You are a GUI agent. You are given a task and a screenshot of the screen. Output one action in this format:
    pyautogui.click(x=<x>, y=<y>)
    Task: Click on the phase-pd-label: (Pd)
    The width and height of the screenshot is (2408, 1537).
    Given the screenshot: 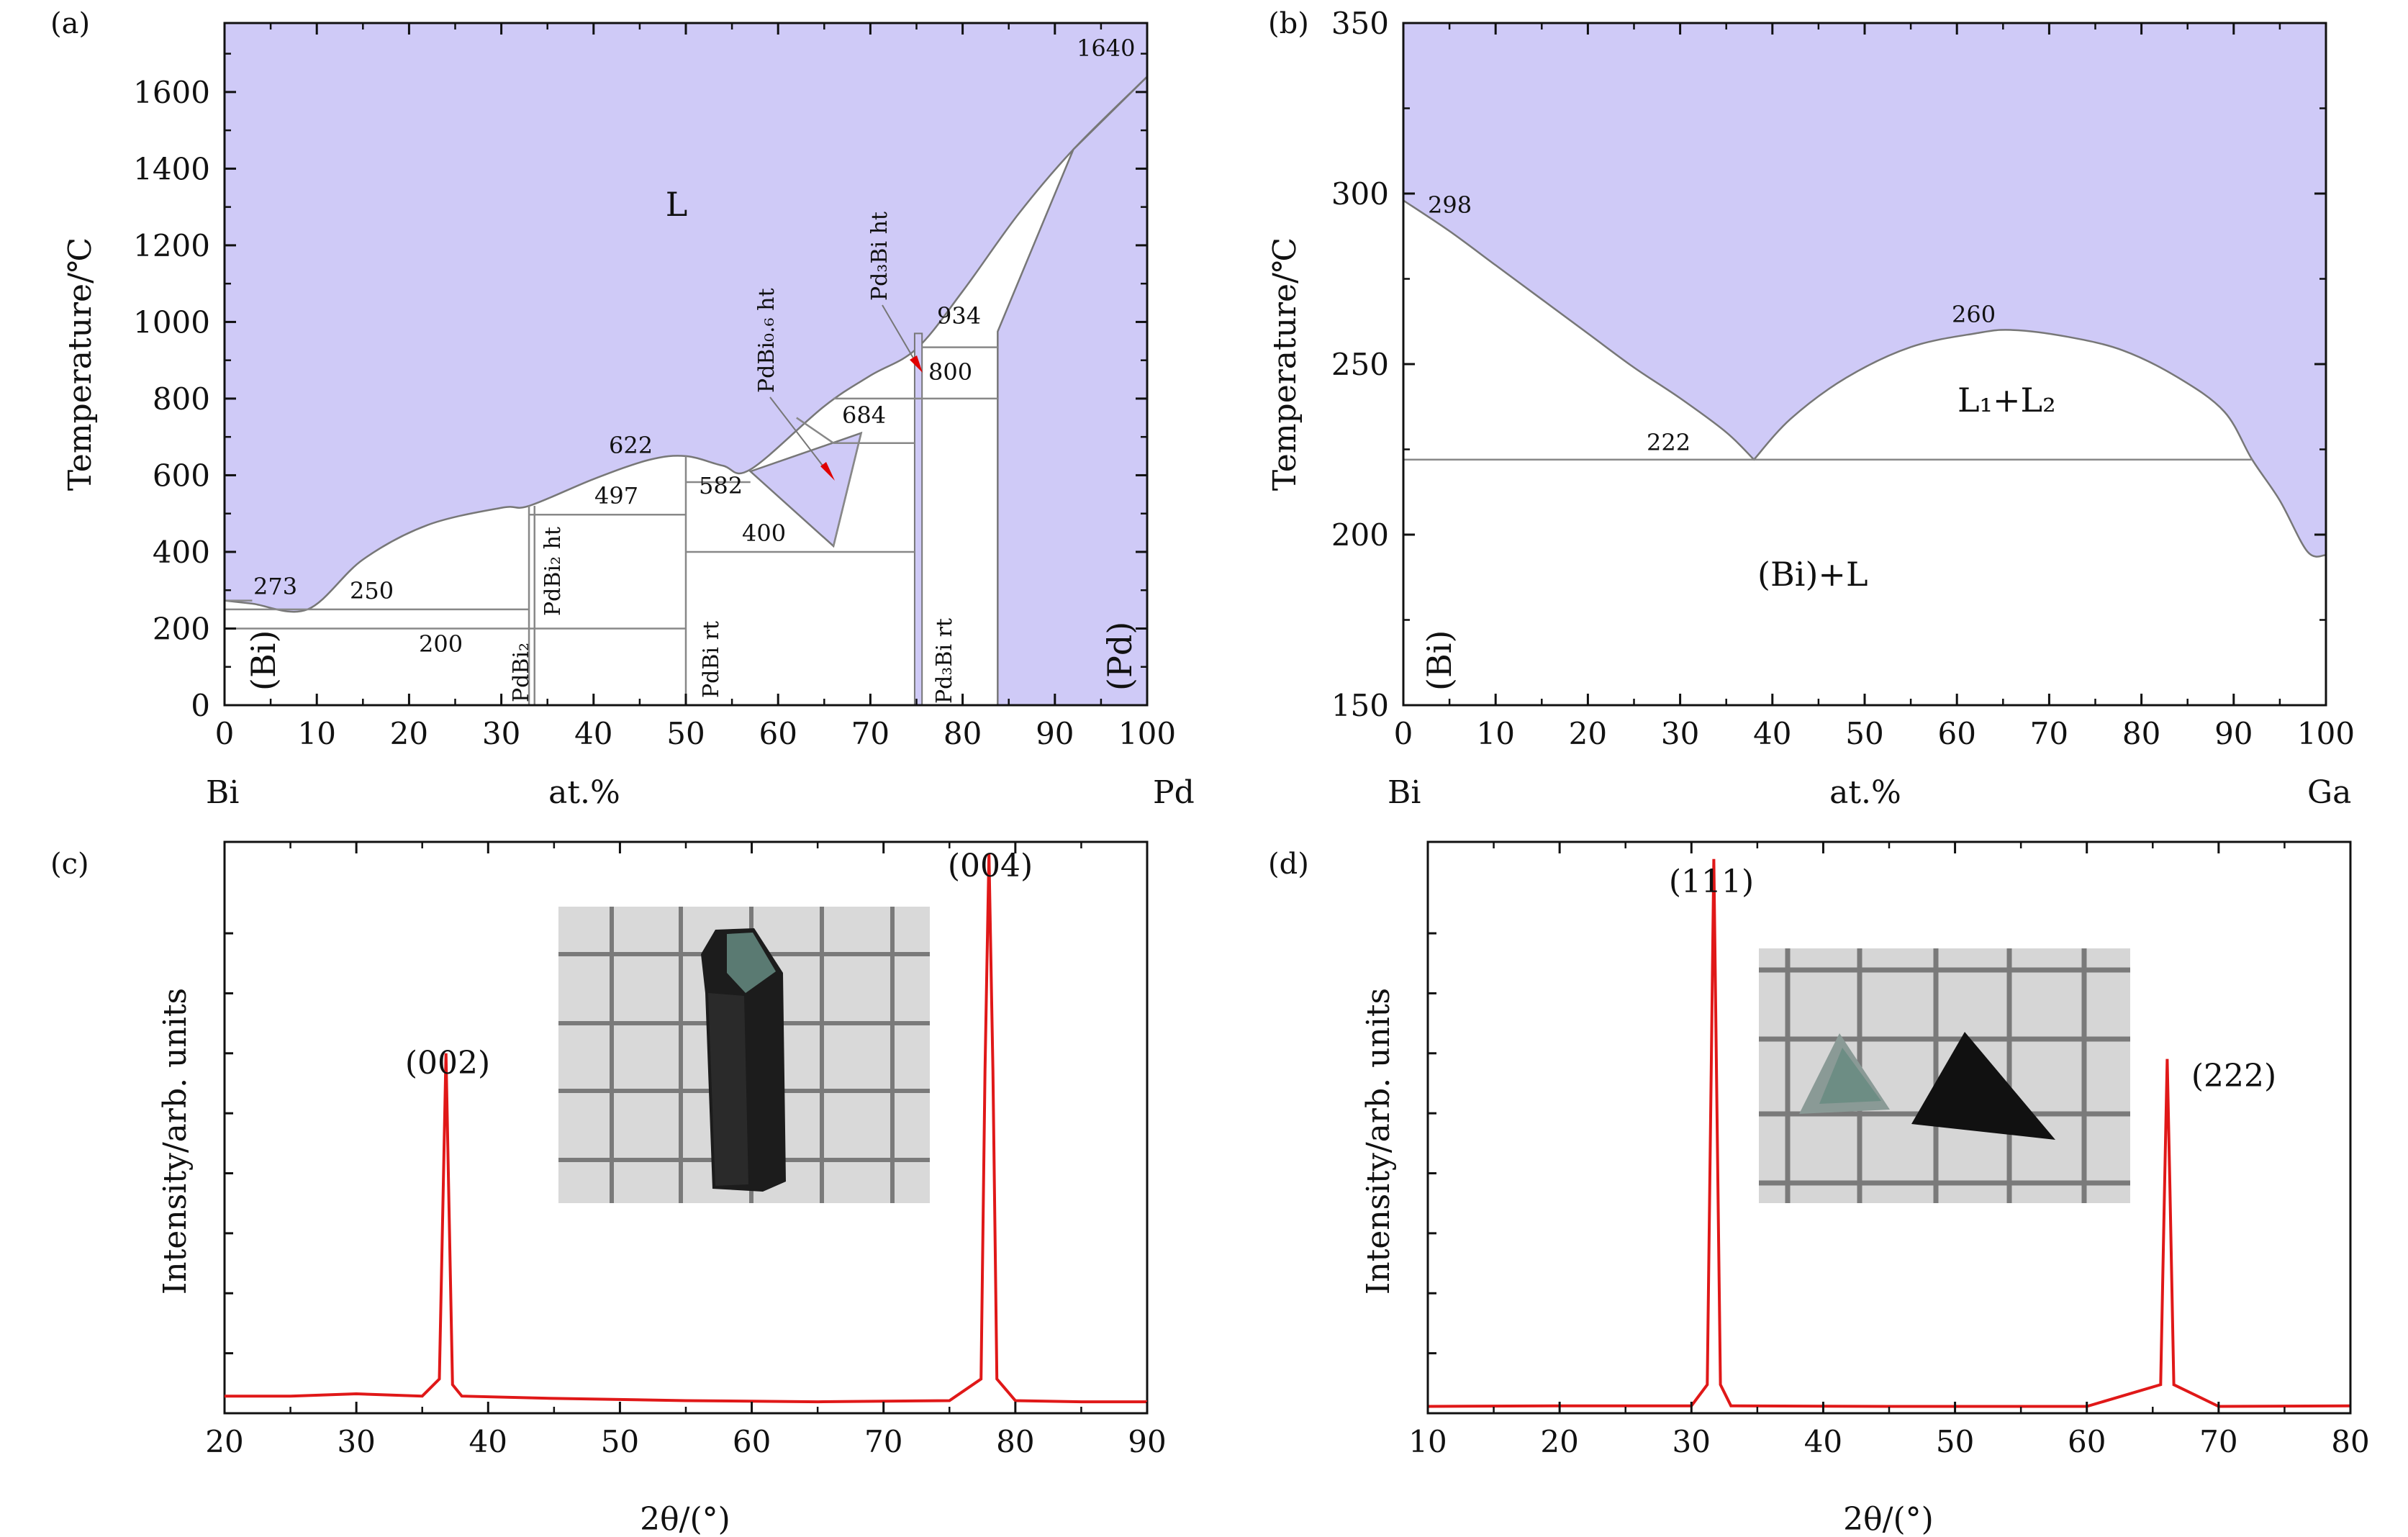 What is the action you would take?
    pyautogui.click(x=1119, y=656)
    